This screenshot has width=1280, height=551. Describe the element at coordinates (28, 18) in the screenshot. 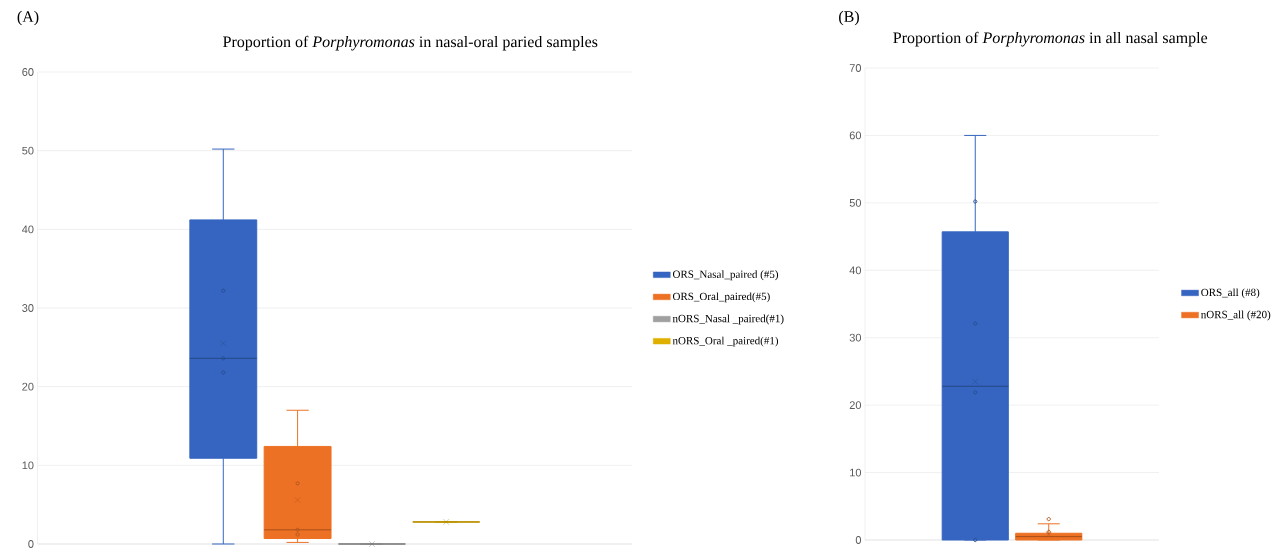

I see `text: (A)` at that location.